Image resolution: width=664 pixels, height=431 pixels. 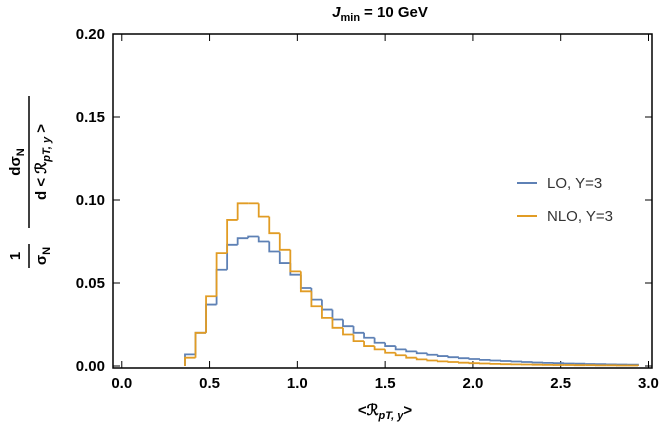 What do you see at coordinates (15, 256) in the screenshot?
I see `ylabel-one: 1` at bounding box center [15, 256].